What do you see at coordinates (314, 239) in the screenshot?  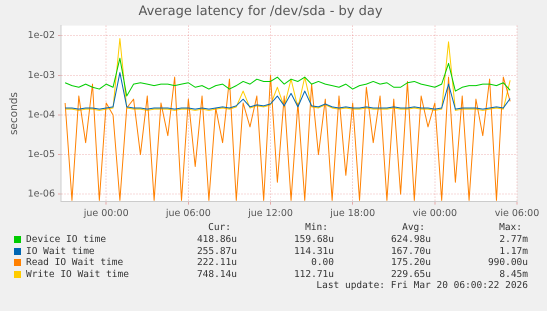 I see `text: 159.68u` at bounding box center [314, 239].